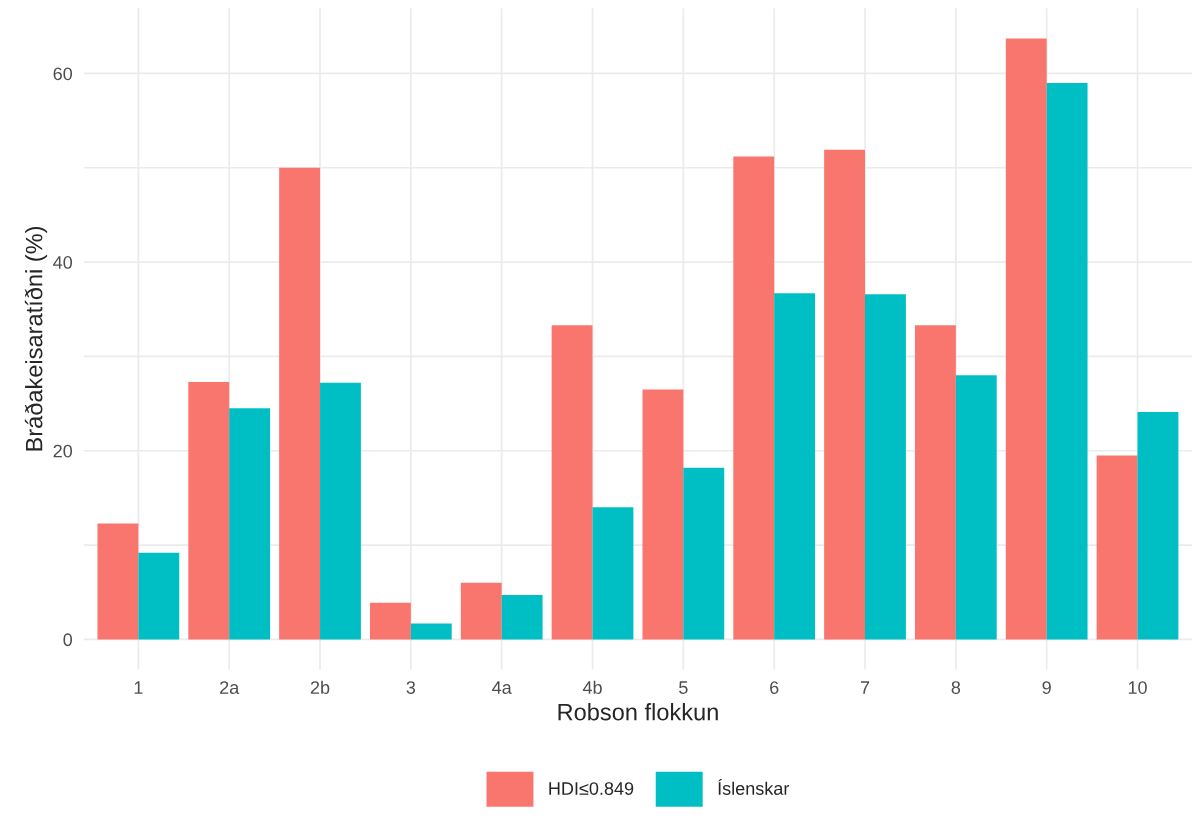 This screenshot has width=1198, height=837. What do you see at coordinates (1137, 687) in the screenshot?
I see `x-tick-label: 10` at bounding box center [1137, 687].